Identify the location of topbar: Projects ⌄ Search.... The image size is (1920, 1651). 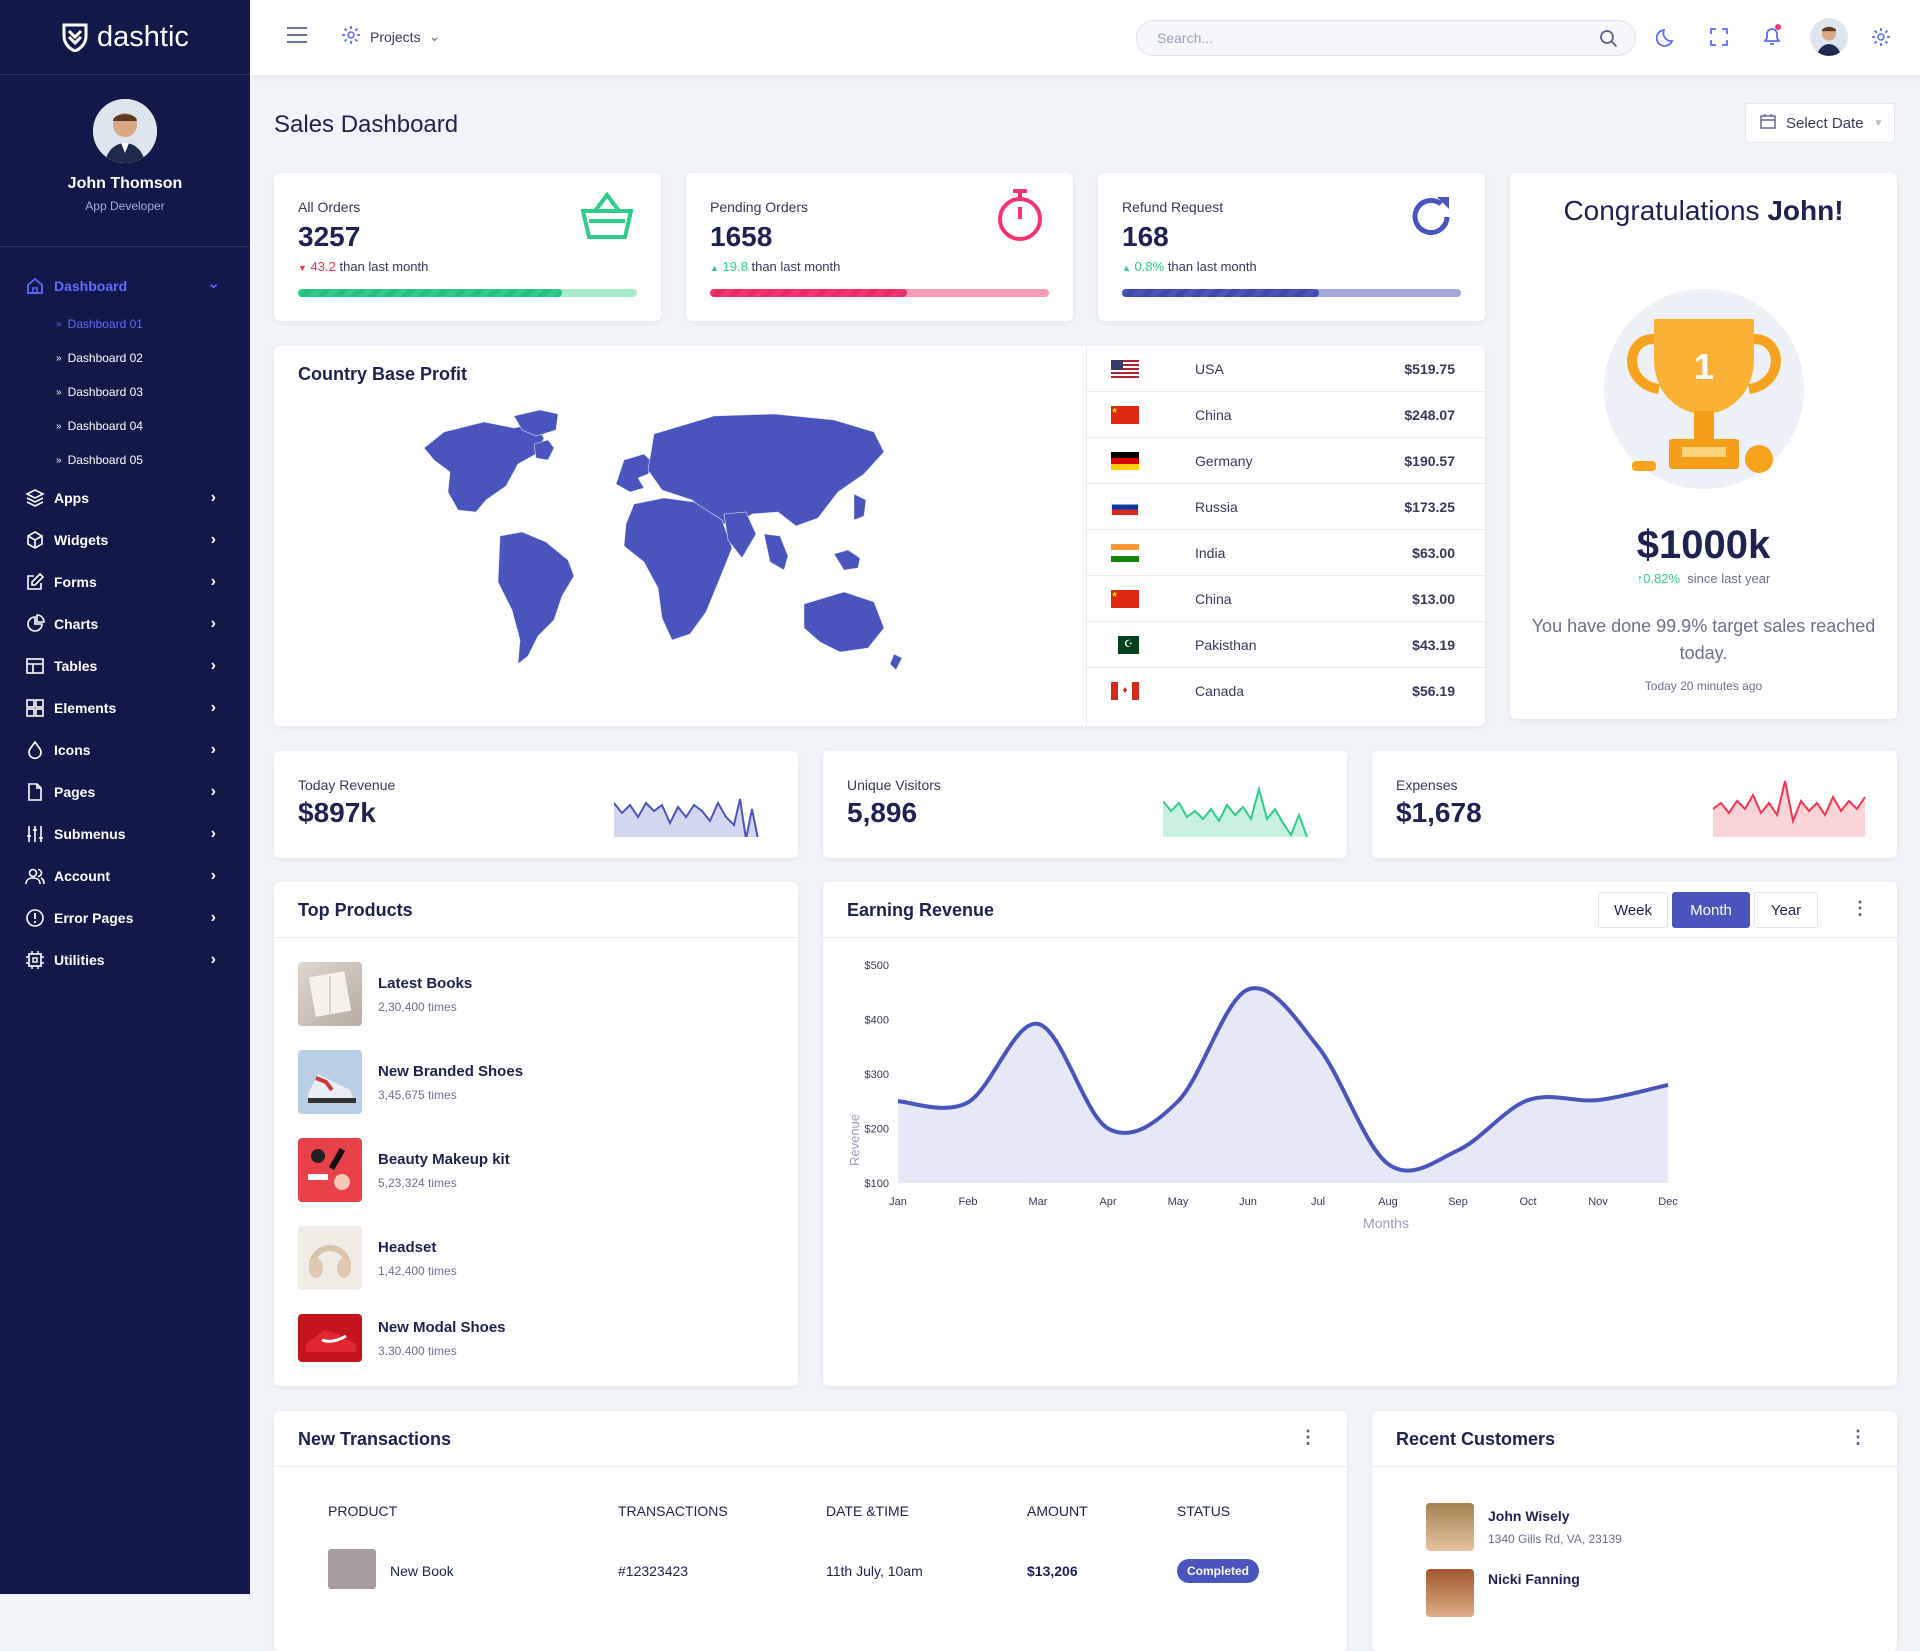
(1085, 37).